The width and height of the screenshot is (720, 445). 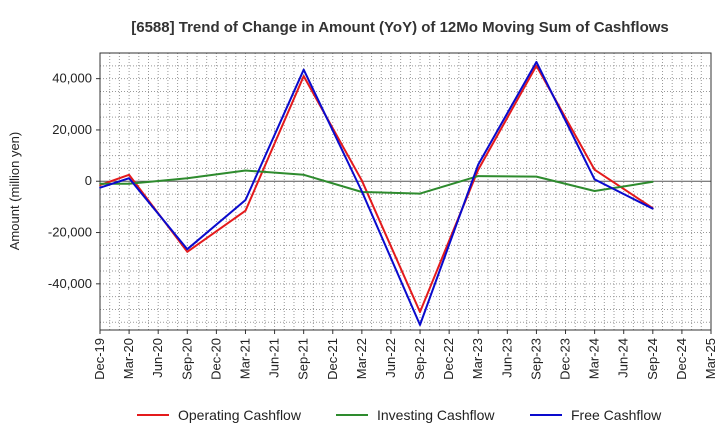 I want to click on y-tick-label: -40,000, so click(x=70, y=283).